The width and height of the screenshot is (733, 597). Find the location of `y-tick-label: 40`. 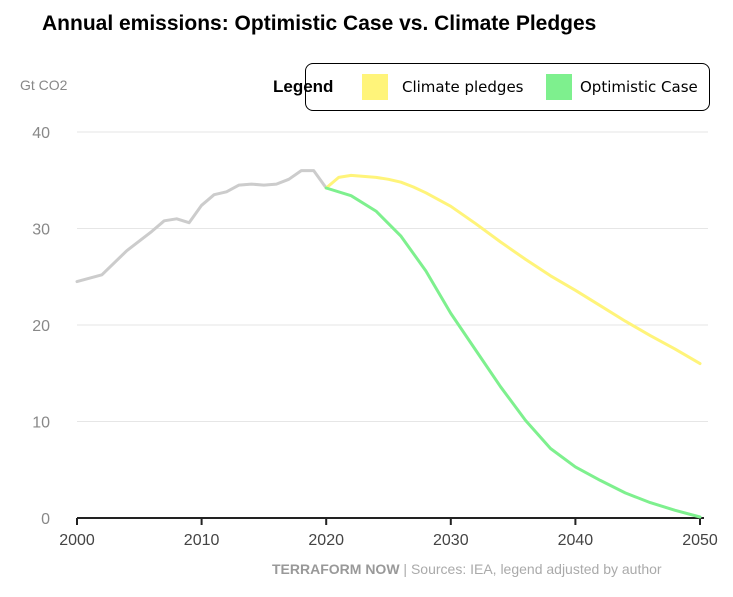

y-tick-label: 40 is located at coordinates (41, 133).